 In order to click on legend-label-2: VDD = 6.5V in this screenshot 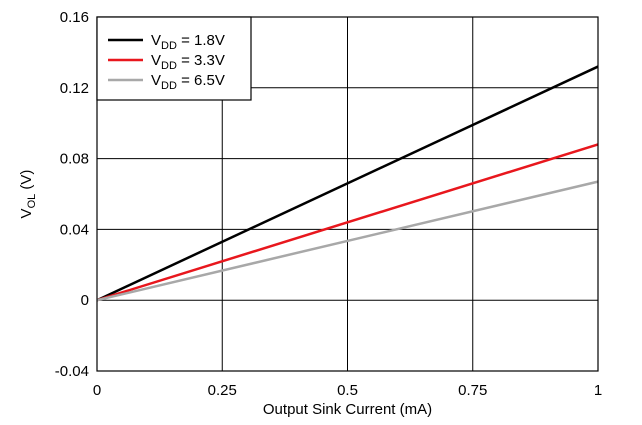, I will do `click(188, 82)`.